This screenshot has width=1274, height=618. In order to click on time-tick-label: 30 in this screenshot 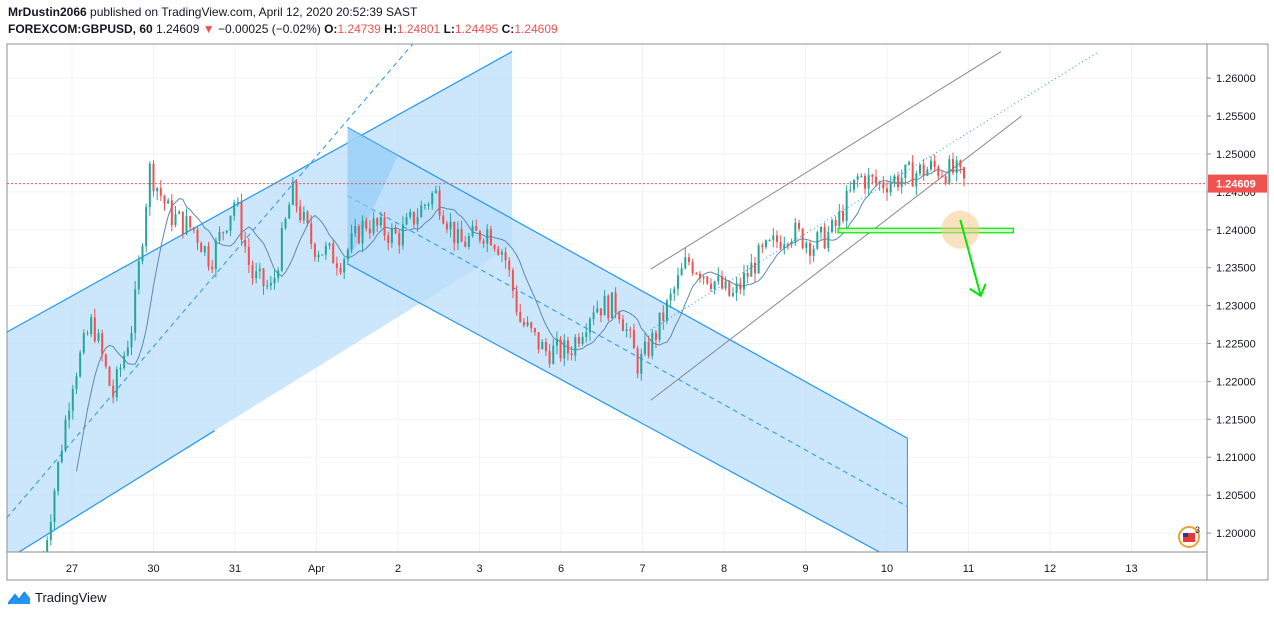, I will do `click(153, 569)`.